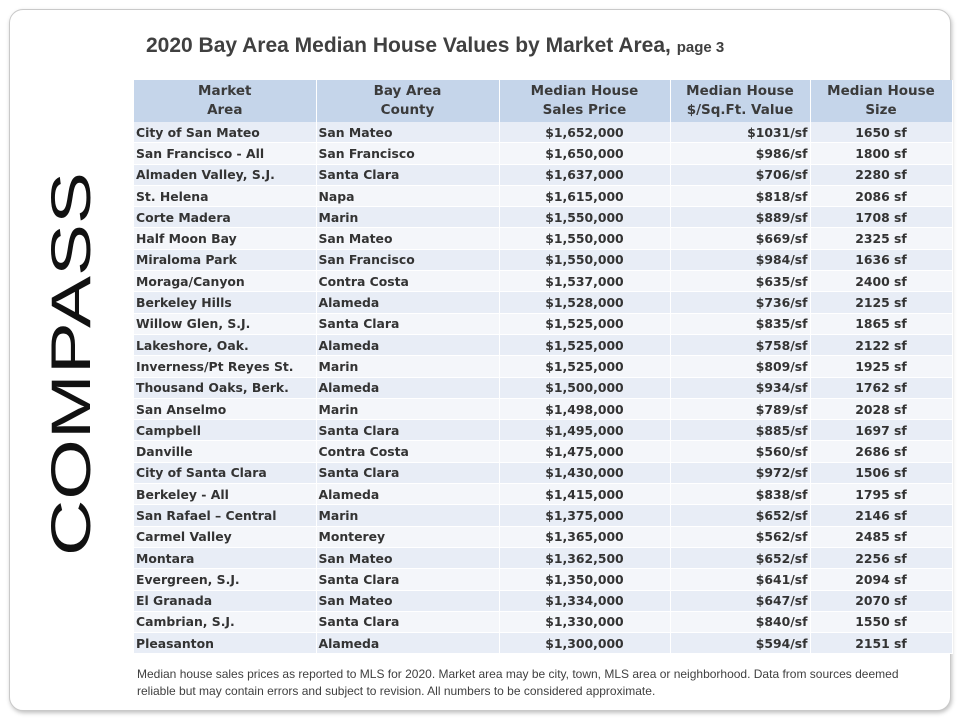  Describe the element at coordinates (225, 302) in the screenshot. I see `market-area-cell: Berkeley Hills` at that location.